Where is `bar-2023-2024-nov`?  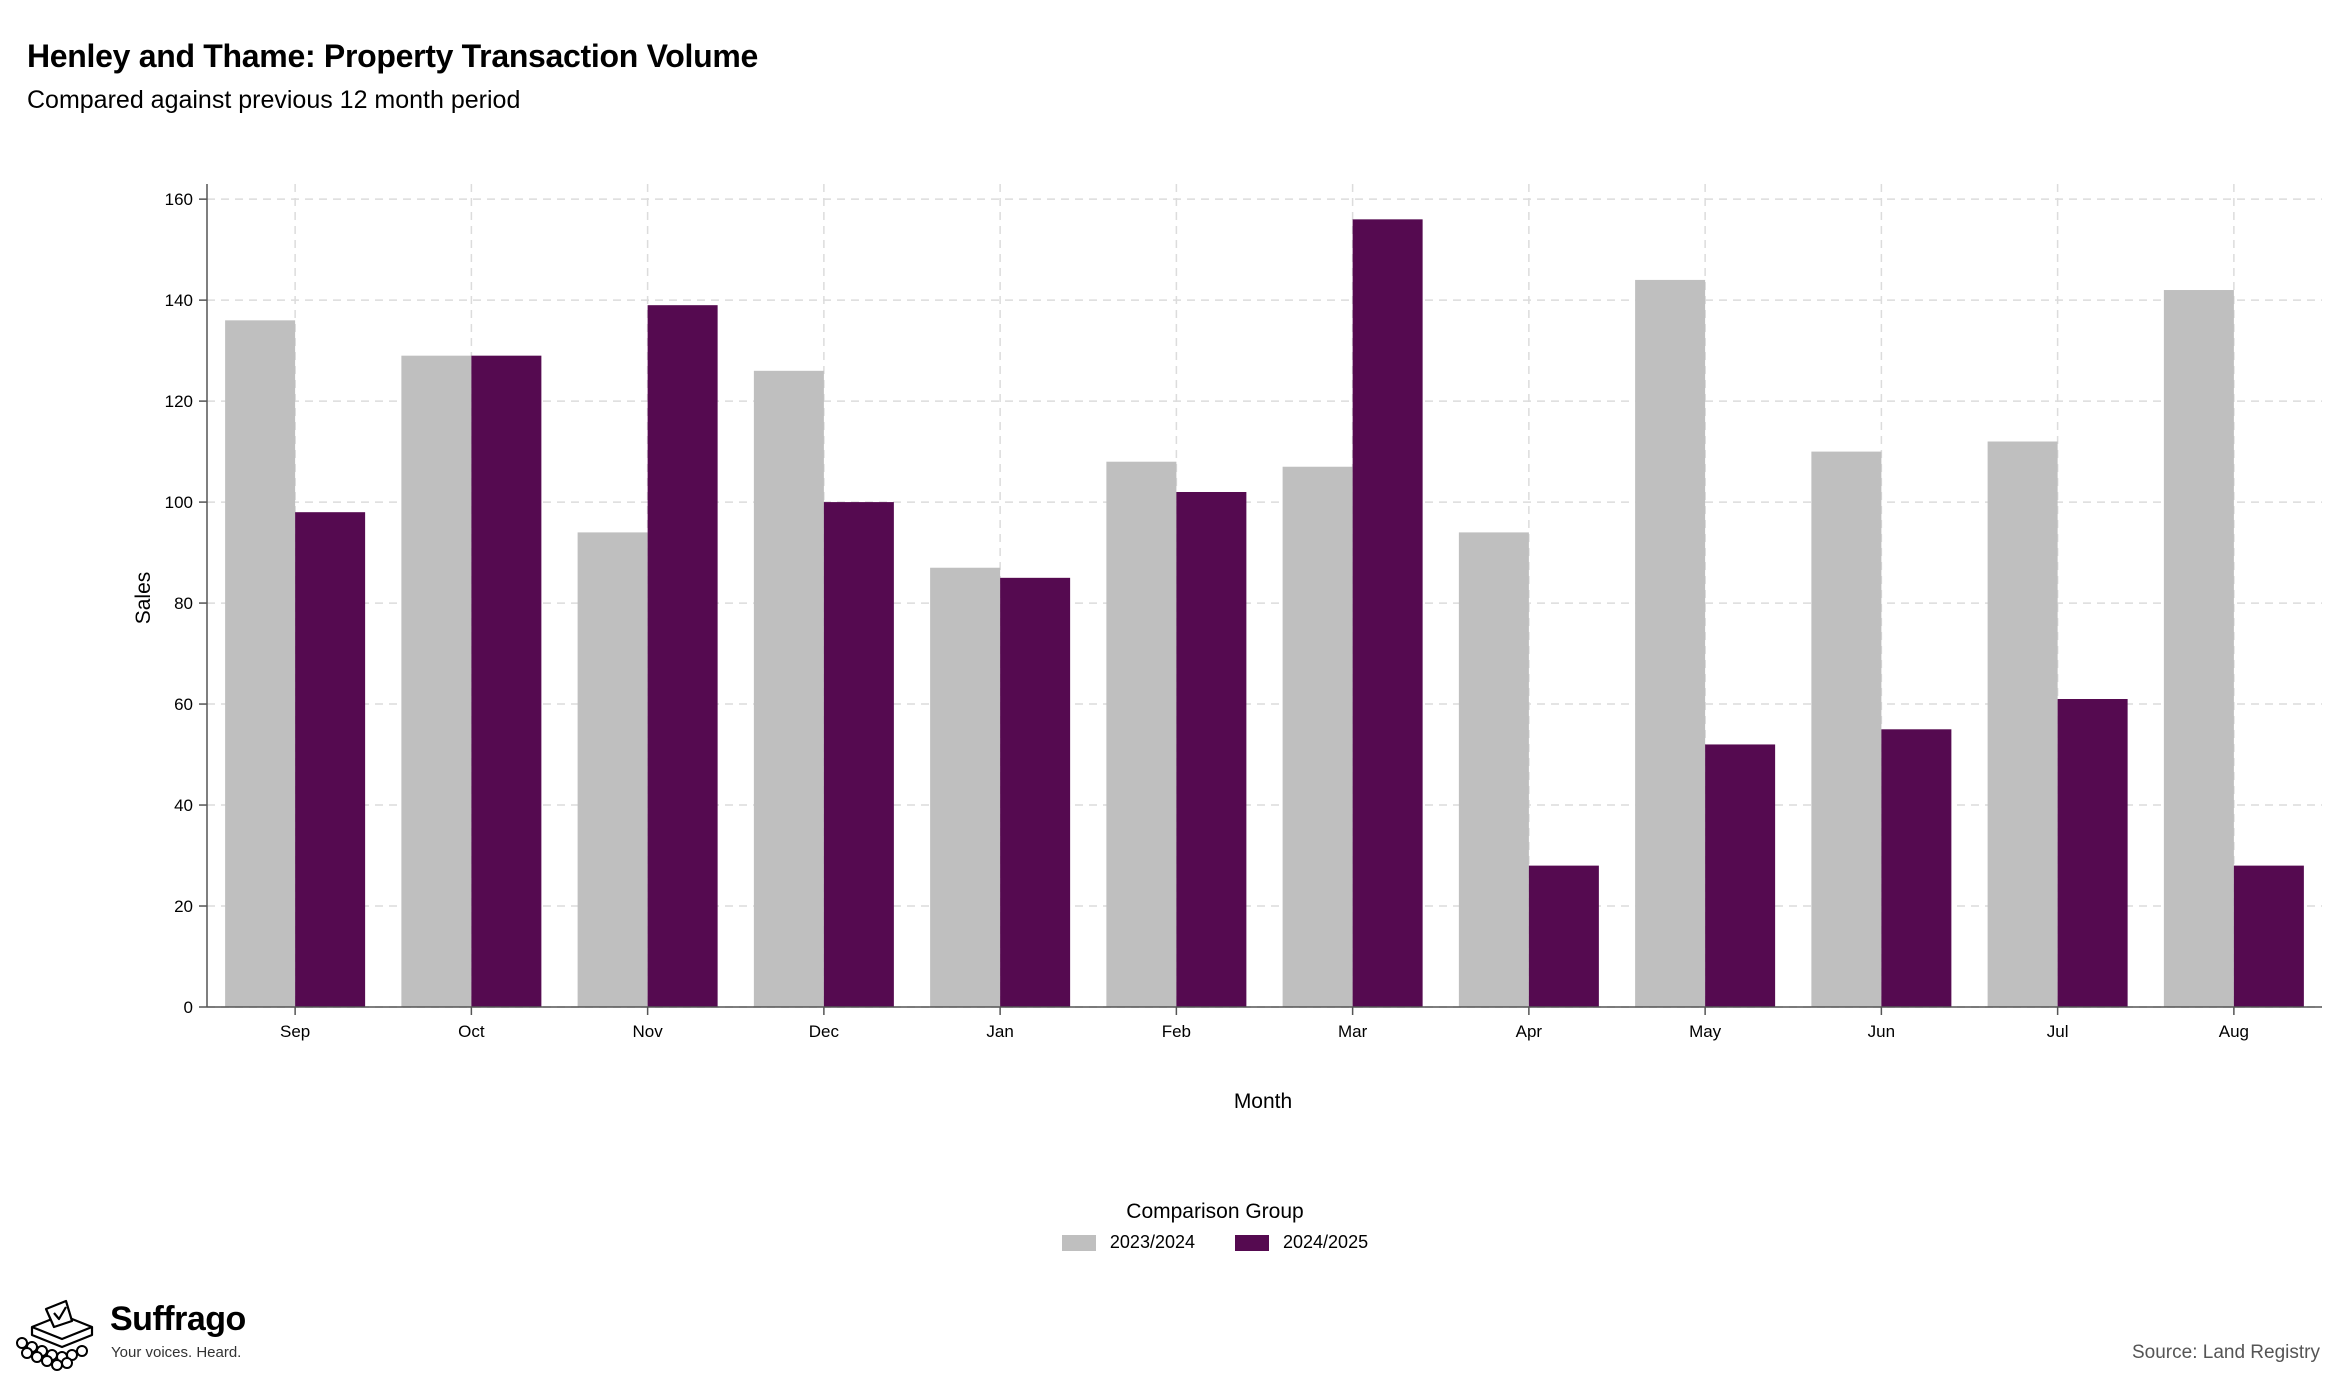 bar-2023-2024-nov is located at coordinates (612, 769).